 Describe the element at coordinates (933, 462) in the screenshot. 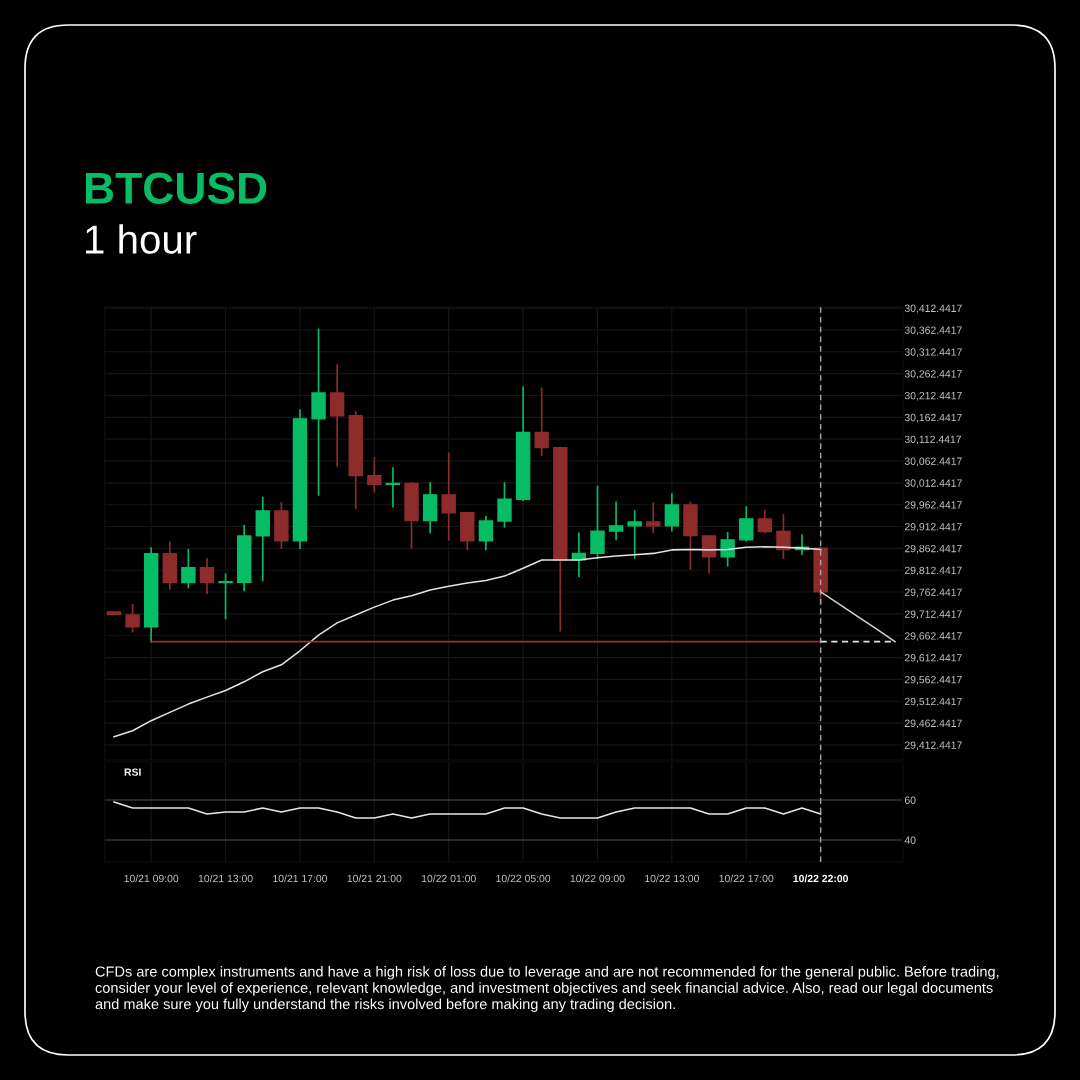

I see `y-tick-label: 30,062.4417` at that location.